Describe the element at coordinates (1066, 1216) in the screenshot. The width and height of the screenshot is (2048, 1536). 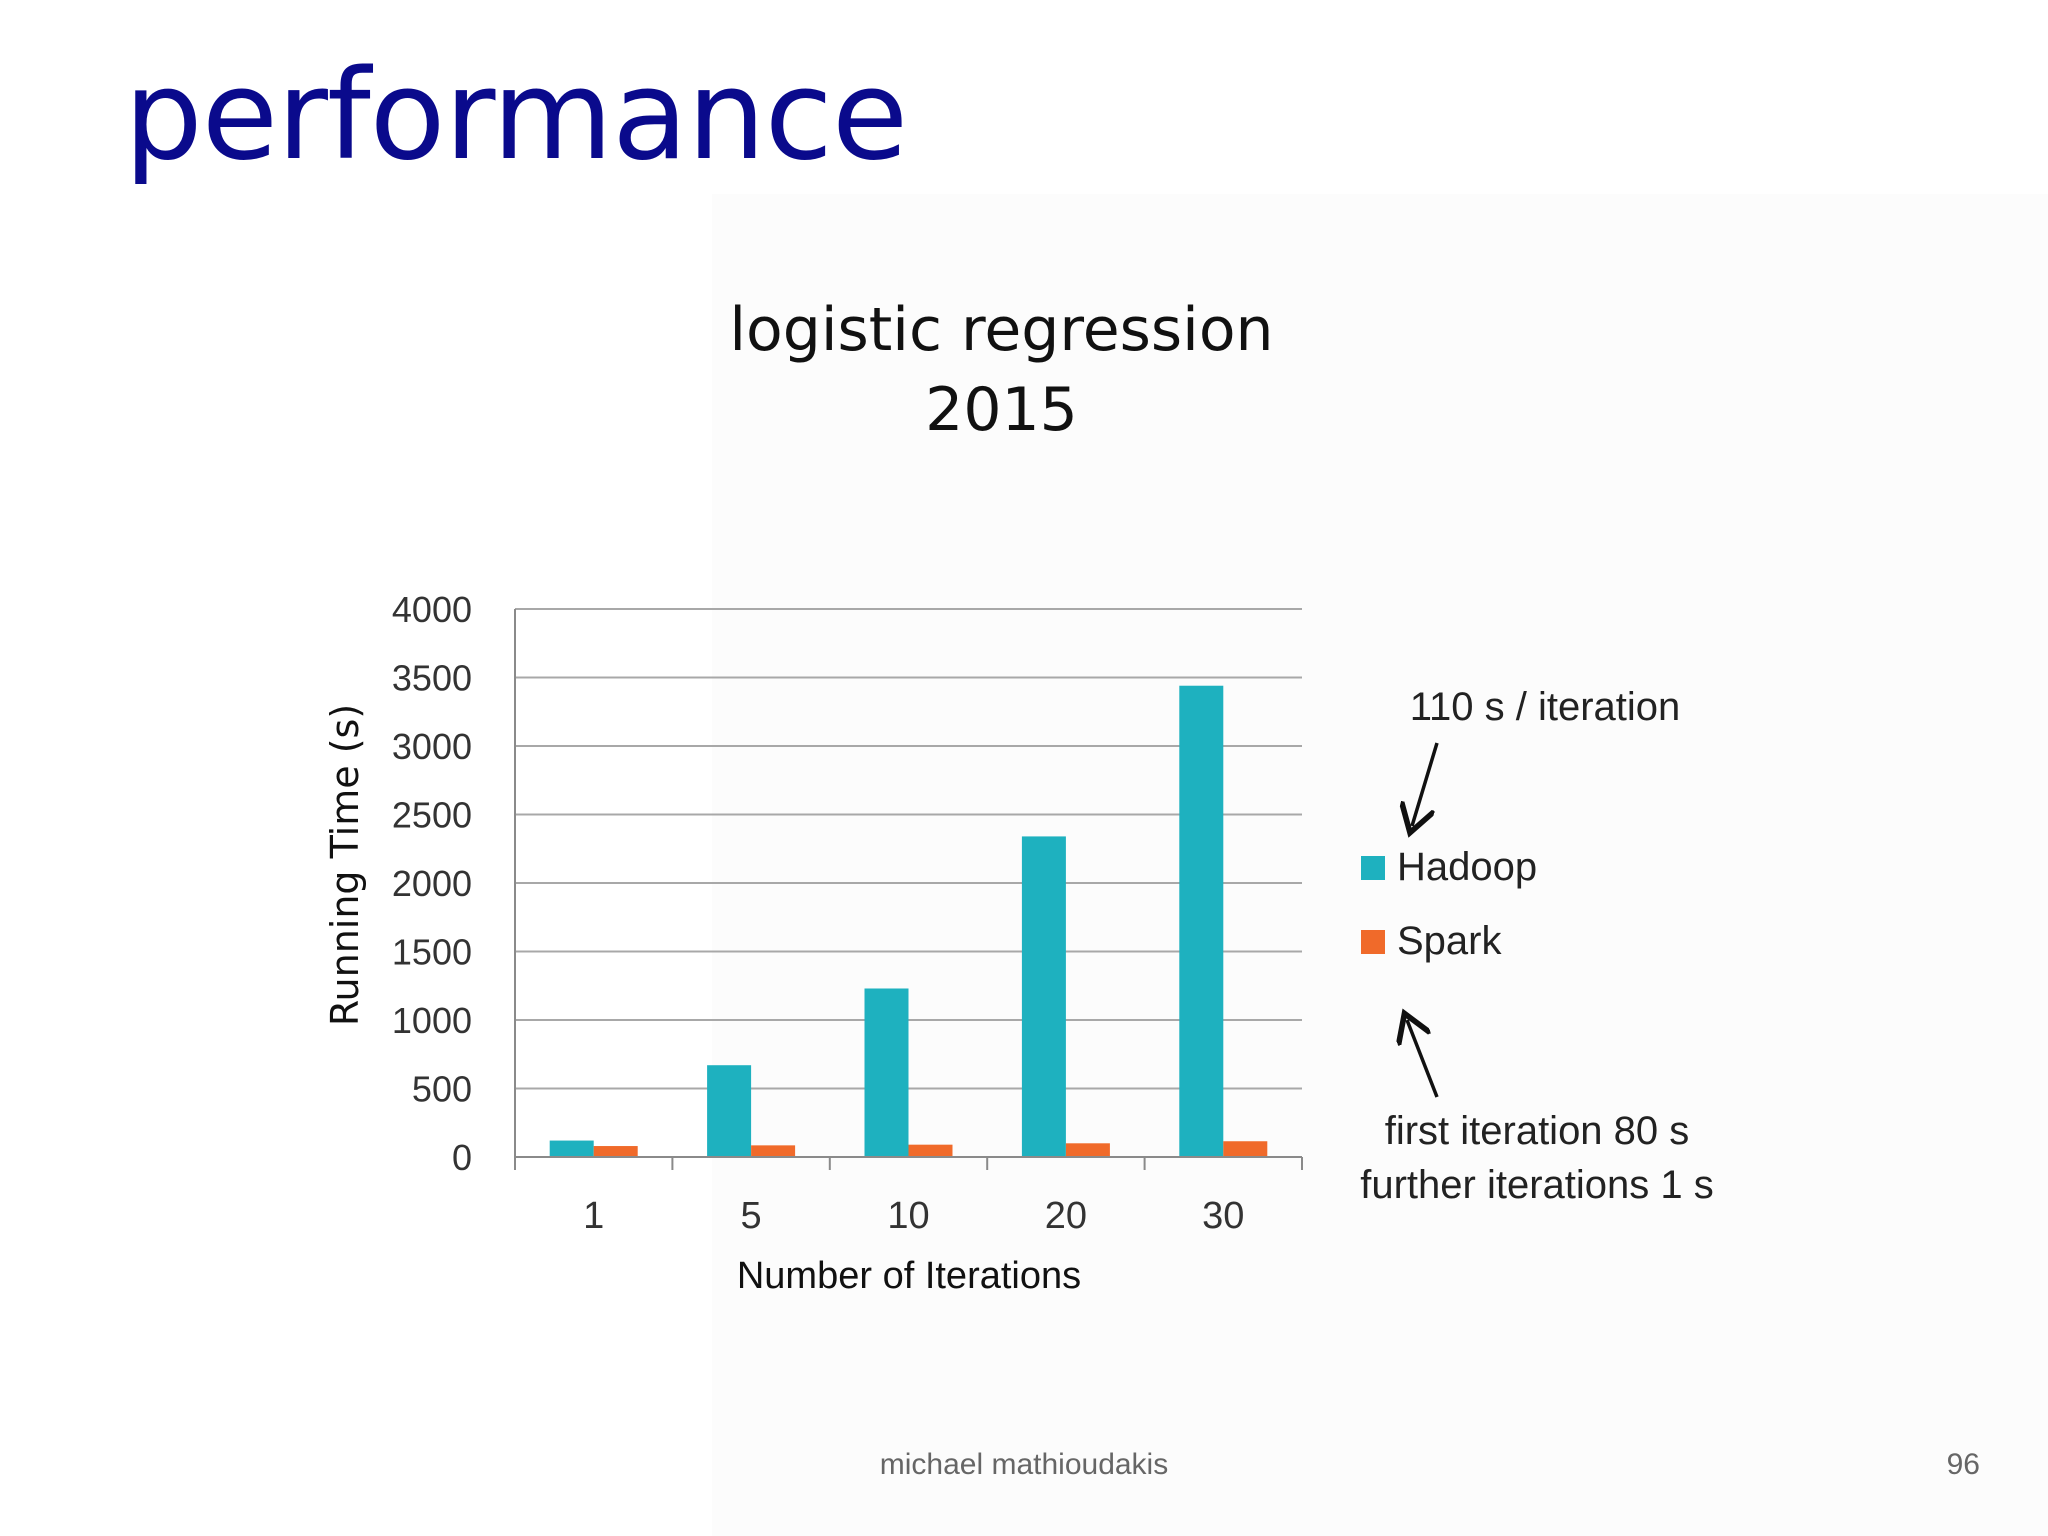
I see `x-tick-label: 20` at that location.